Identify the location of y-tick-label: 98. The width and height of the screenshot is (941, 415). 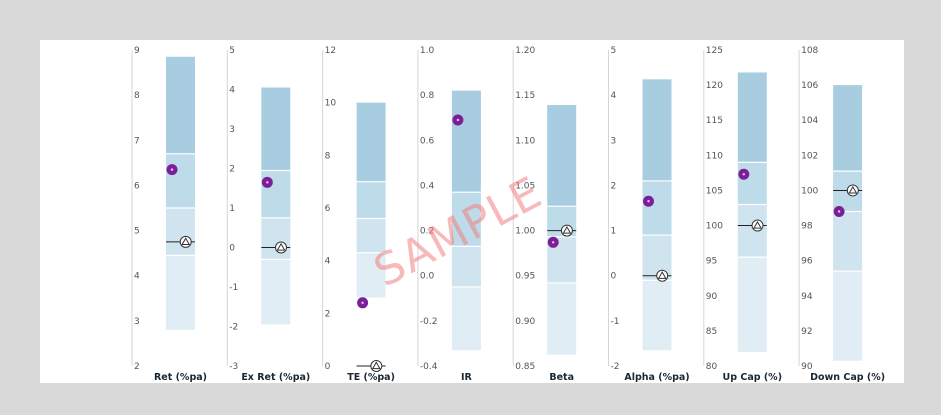
(807, 227).